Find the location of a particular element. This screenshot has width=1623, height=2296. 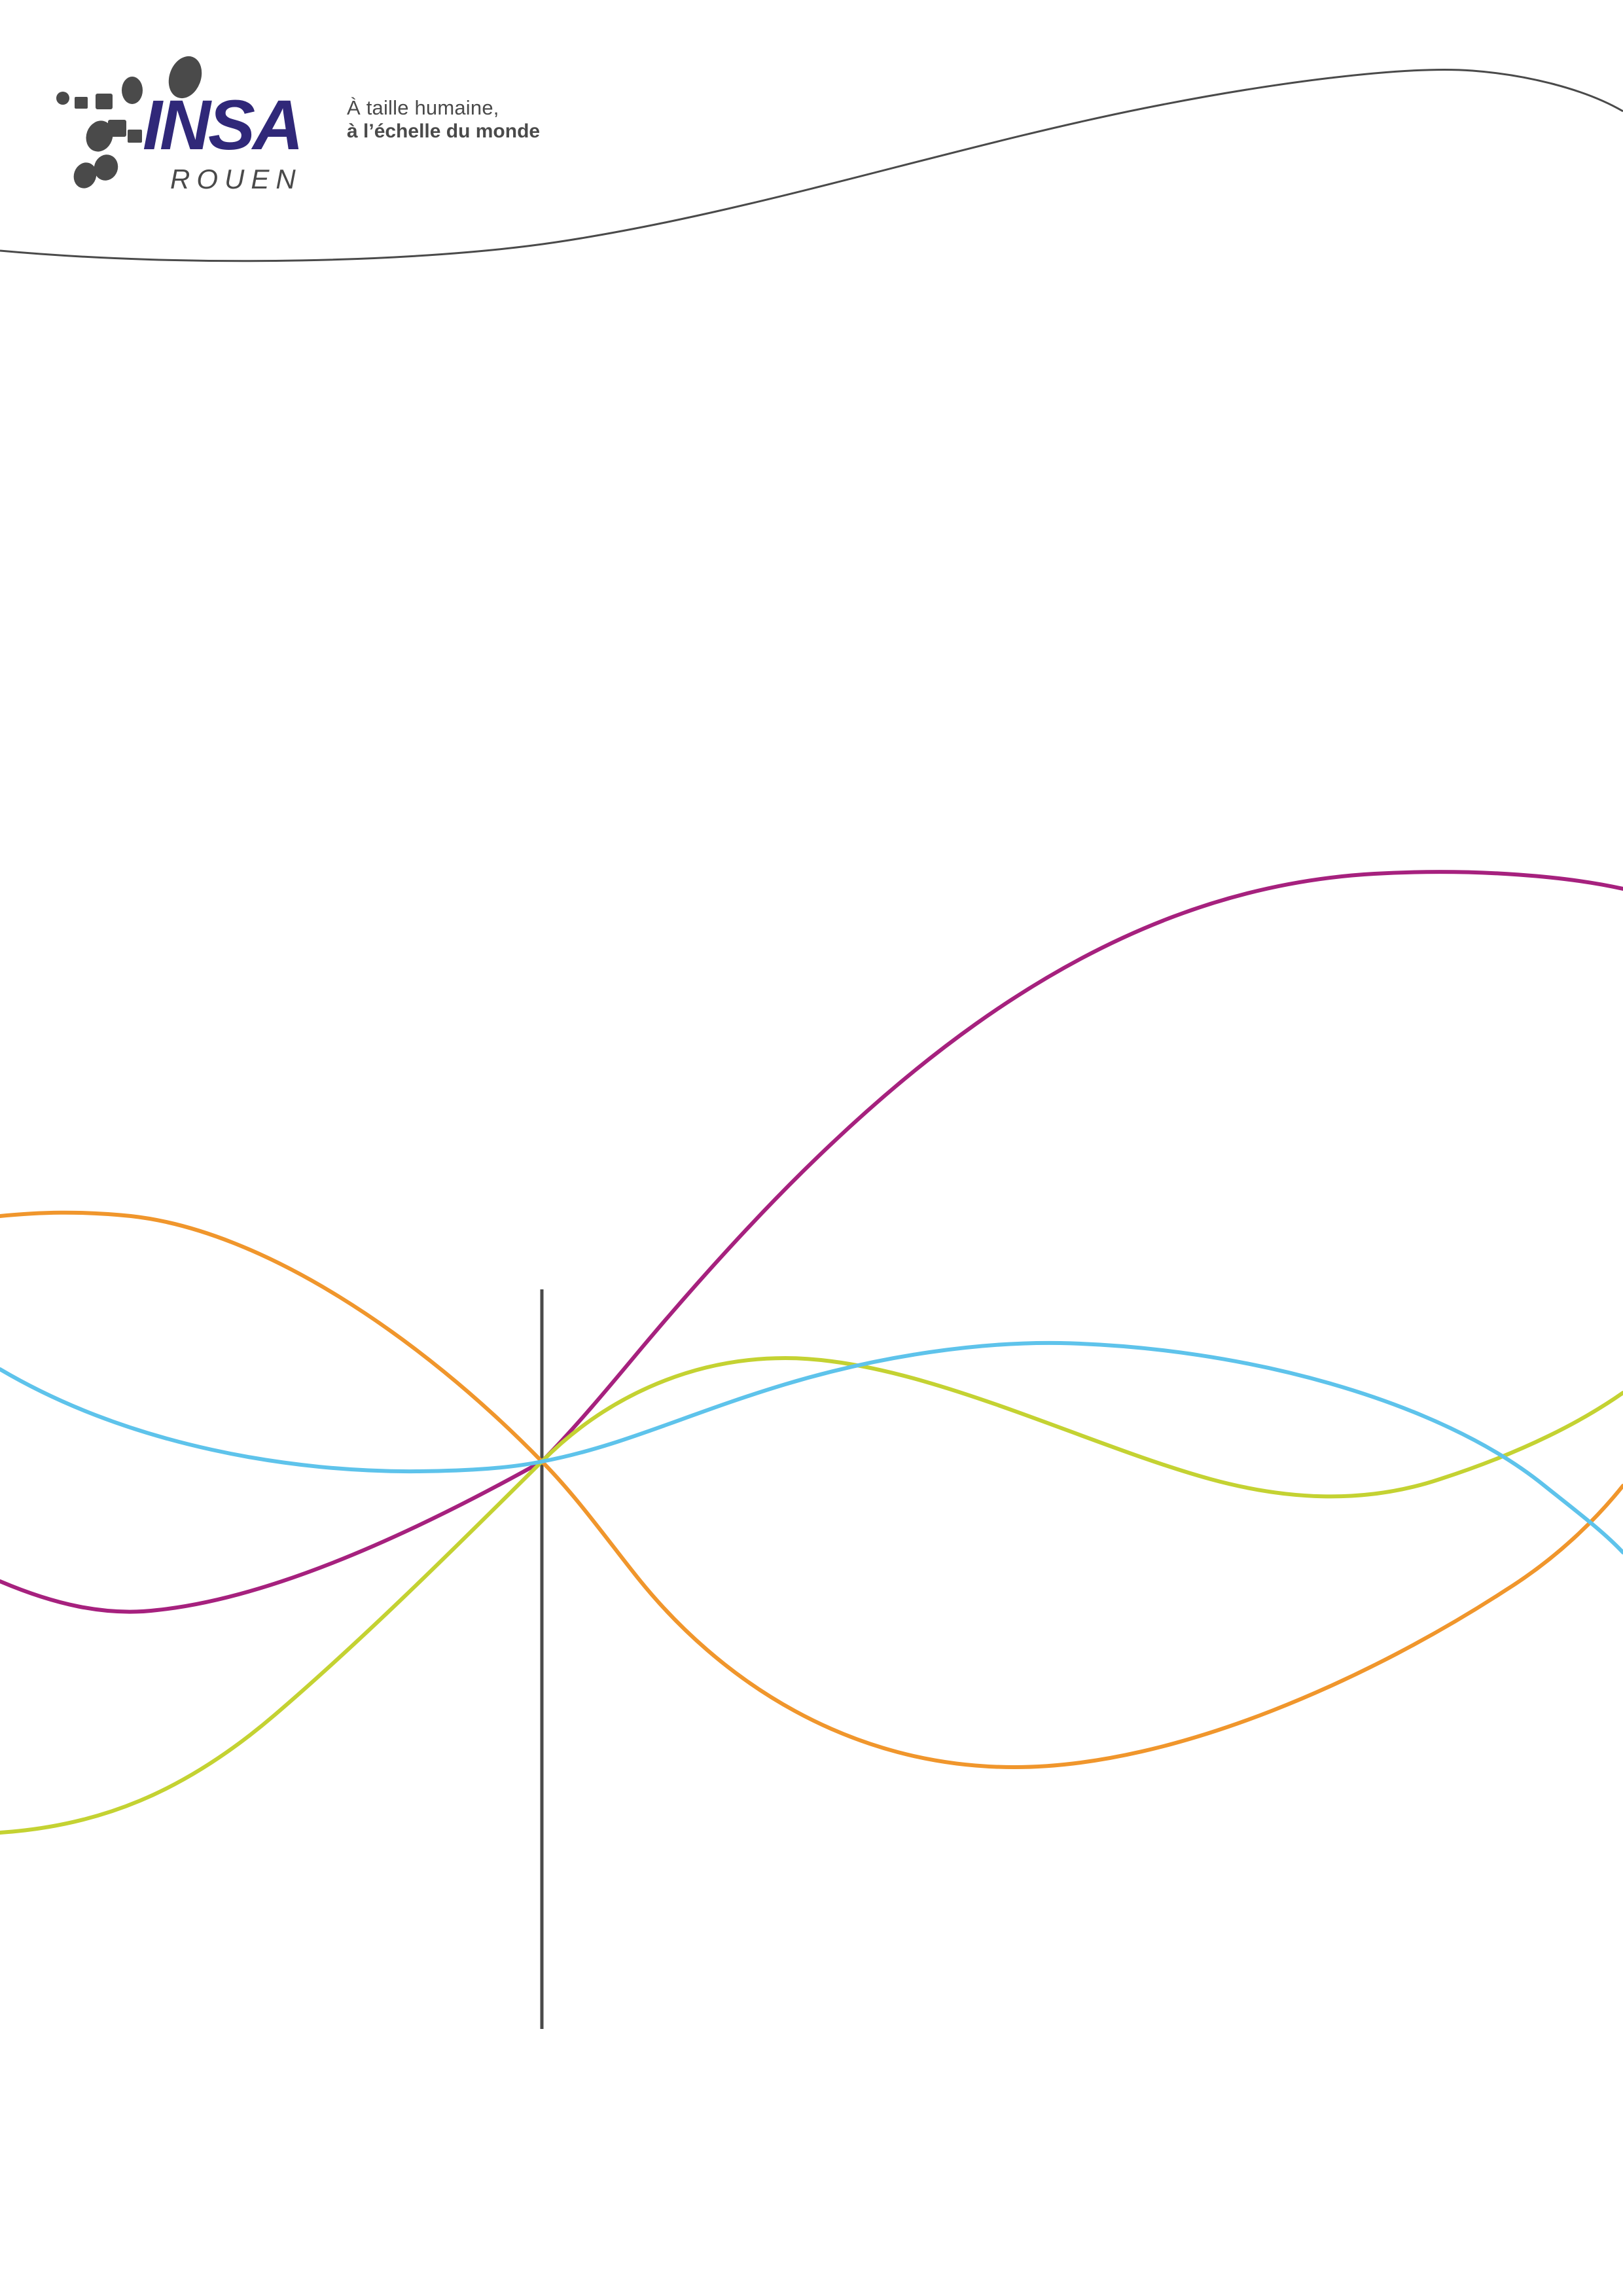

logo-wordmark-insa: INSA is located at coordinates (222, 124).